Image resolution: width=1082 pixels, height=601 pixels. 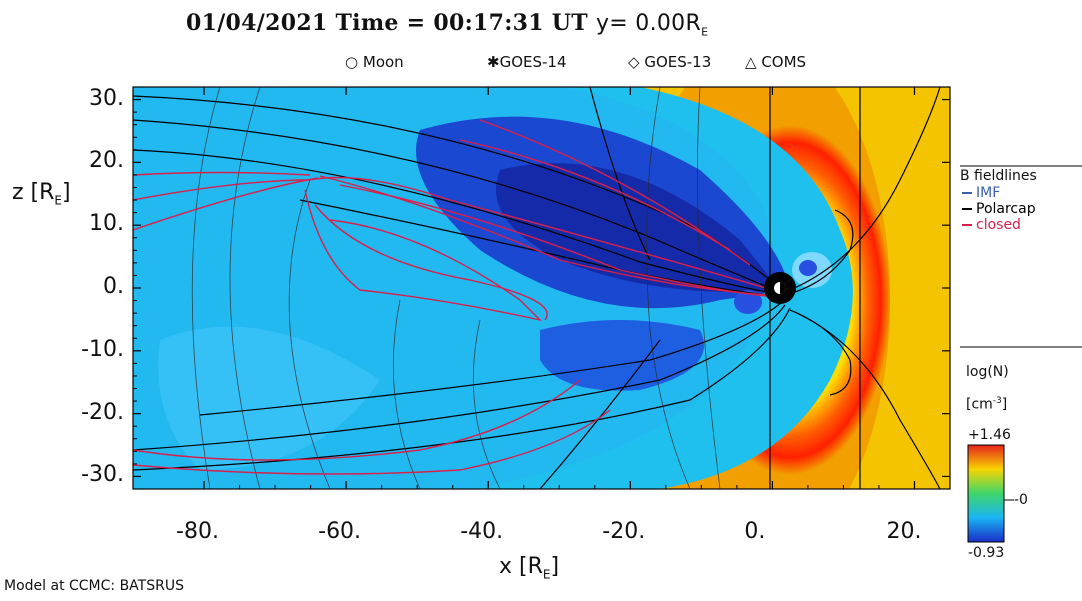 What do you see at coordinates (106, 224) in the screenshot?
I see `y-tick-label: 10.` at bounding box center [106, 224].